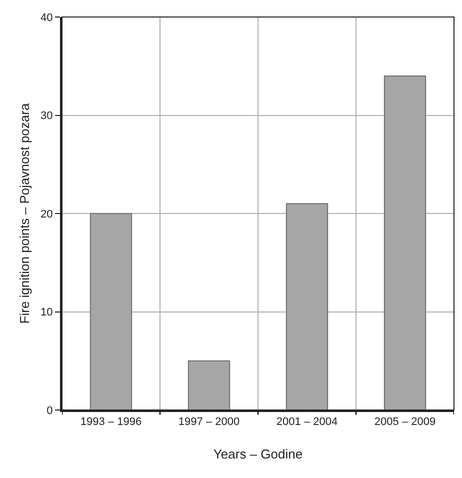 The image size is (462, 478). I want to click on x-tick-label: 1993 – 1996, so click(111, 422).